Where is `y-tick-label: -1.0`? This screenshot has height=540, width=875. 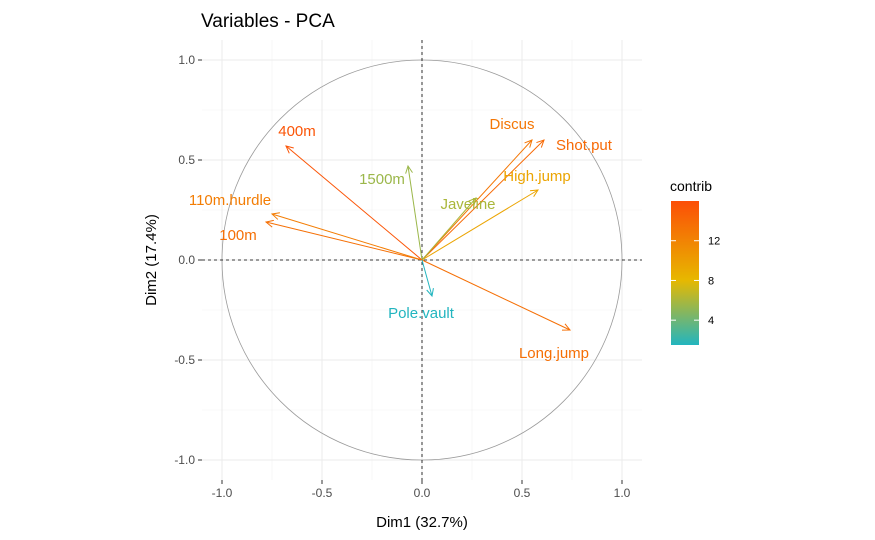 y-tick-label: -1.0 is located at coordinates (184, 460).